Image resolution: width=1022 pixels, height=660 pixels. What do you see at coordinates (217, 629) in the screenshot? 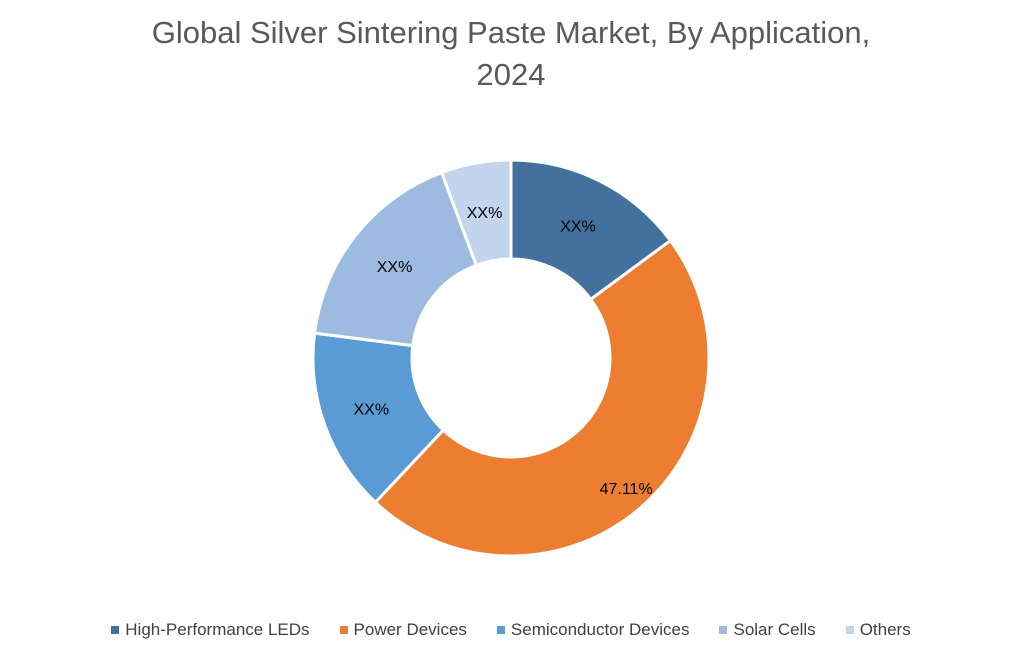
I see `legend-label: High-Performance LEDs` at bounding box center [217, 629].